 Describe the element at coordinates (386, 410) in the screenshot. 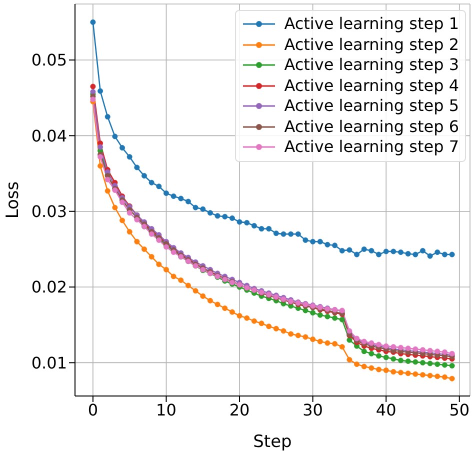

I see `x-tick-label: 40` at that location.